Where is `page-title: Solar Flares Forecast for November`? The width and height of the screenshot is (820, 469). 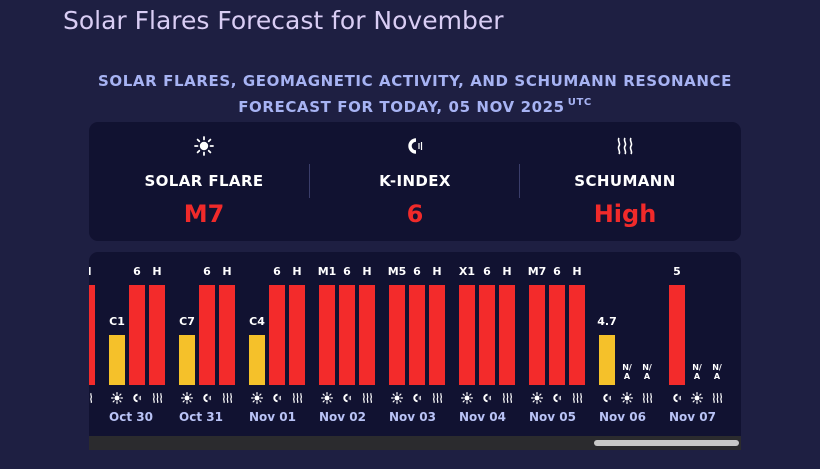
page-title: Solar Flares Forecast for November is located at coordinates (283, 20).